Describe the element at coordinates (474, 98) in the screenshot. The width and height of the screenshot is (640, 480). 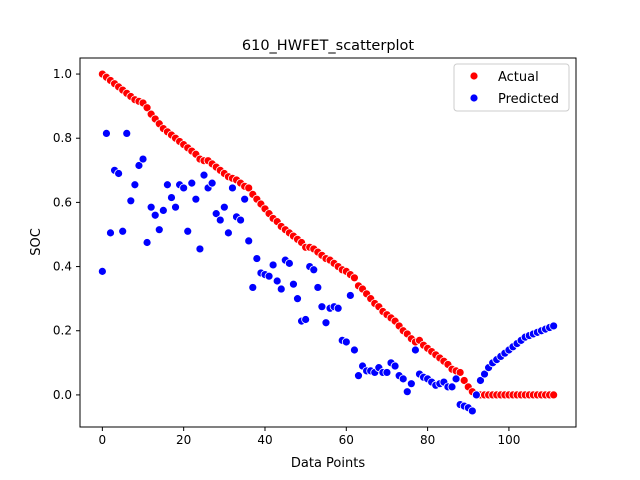
I see `legend-marker-predicted` at that location.